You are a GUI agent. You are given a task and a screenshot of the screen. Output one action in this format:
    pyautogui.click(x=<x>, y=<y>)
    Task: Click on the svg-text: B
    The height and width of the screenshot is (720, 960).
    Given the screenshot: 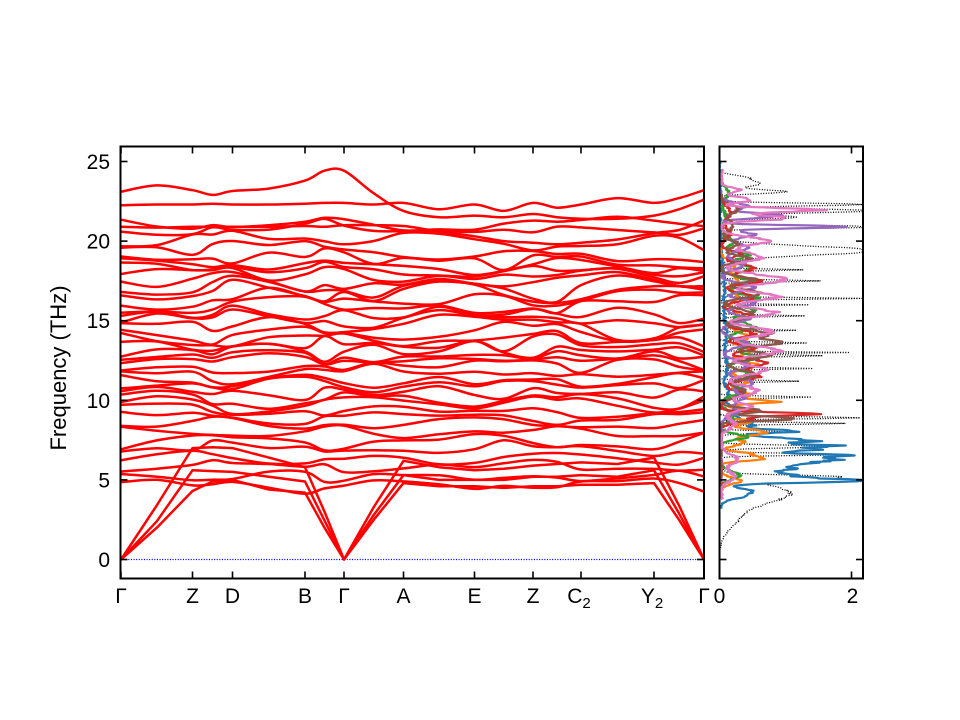 What is the action you would take?
    pyautogui.click(x=305, y=596)
    